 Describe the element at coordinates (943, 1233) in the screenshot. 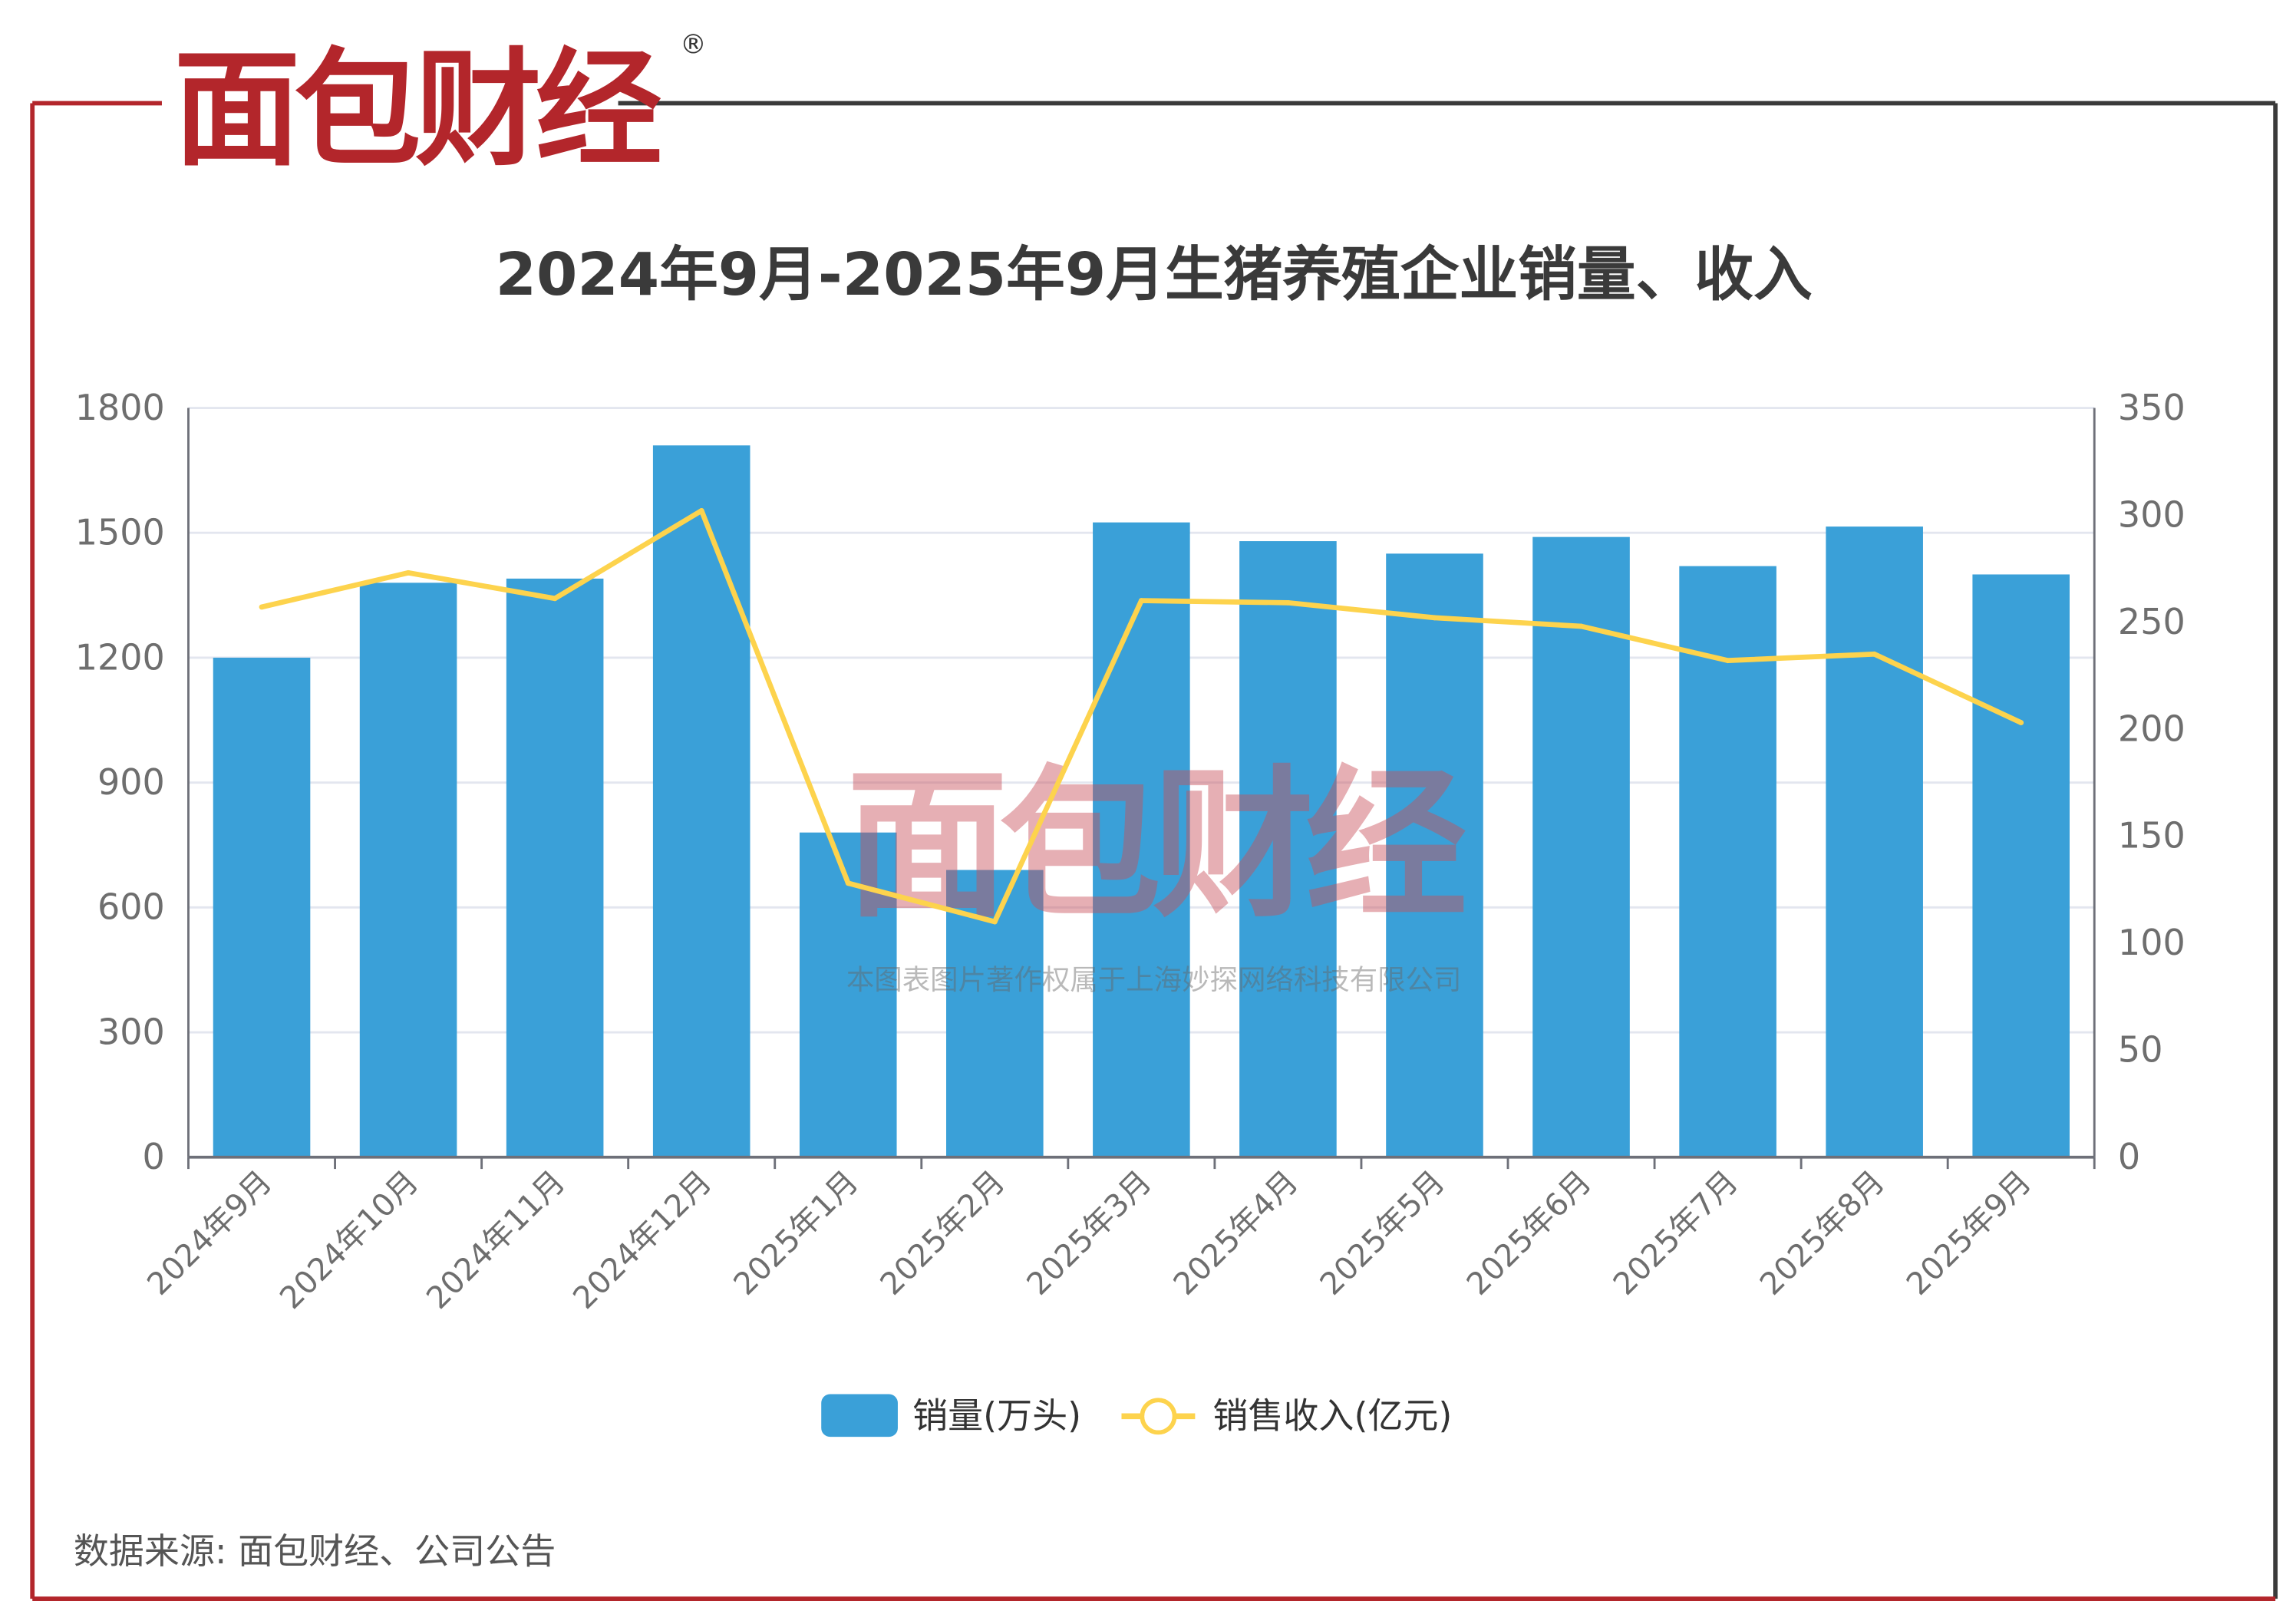

I see `x-tick-label: 2025年2月` at that location.